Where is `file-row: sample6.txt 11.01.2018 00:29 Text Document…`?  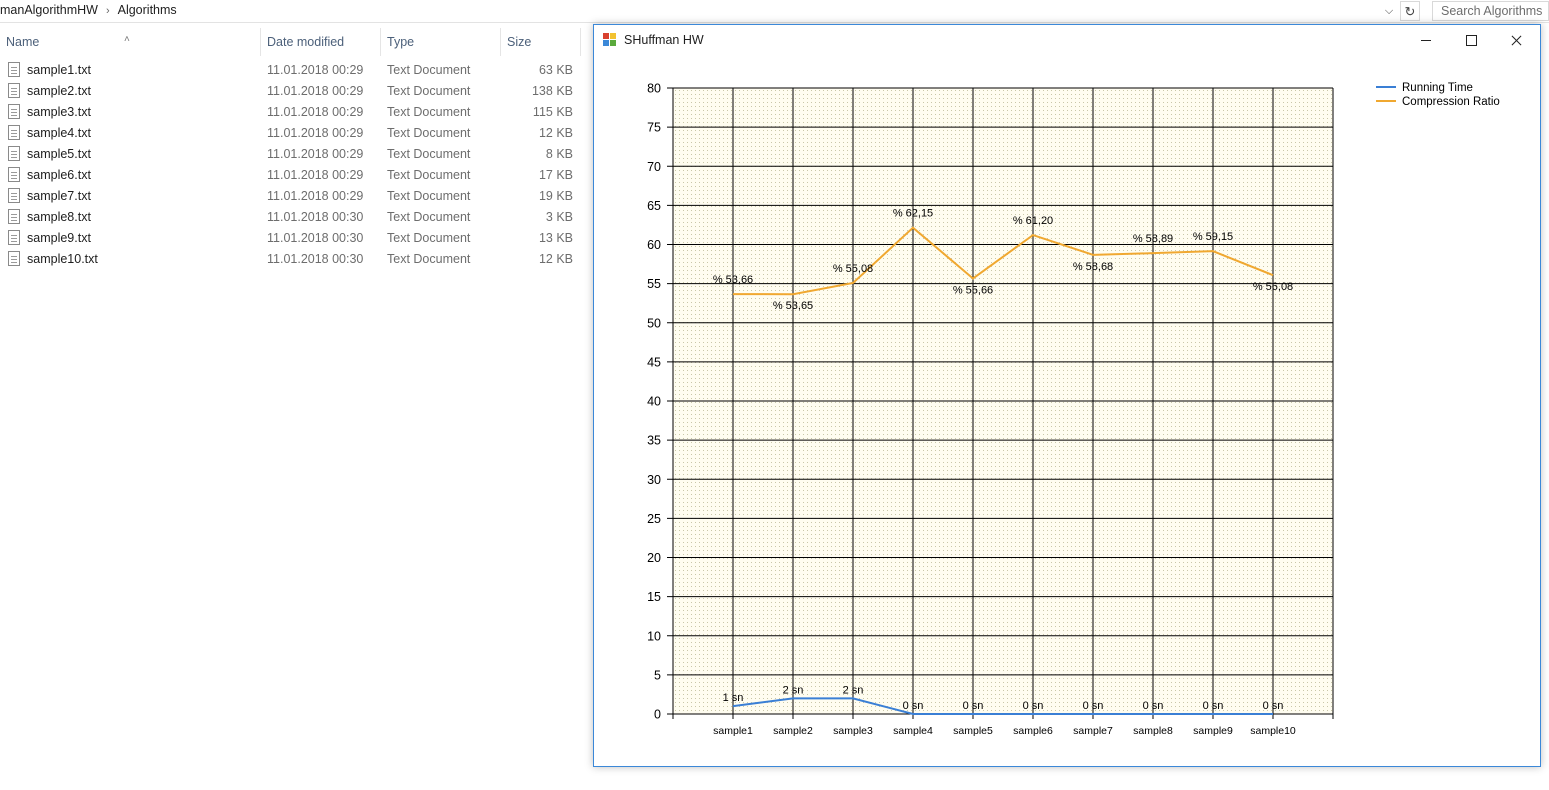
file-row: sample6.txt 11.01.2018 00:29 Text Document… is located at coordinates (295, 175).